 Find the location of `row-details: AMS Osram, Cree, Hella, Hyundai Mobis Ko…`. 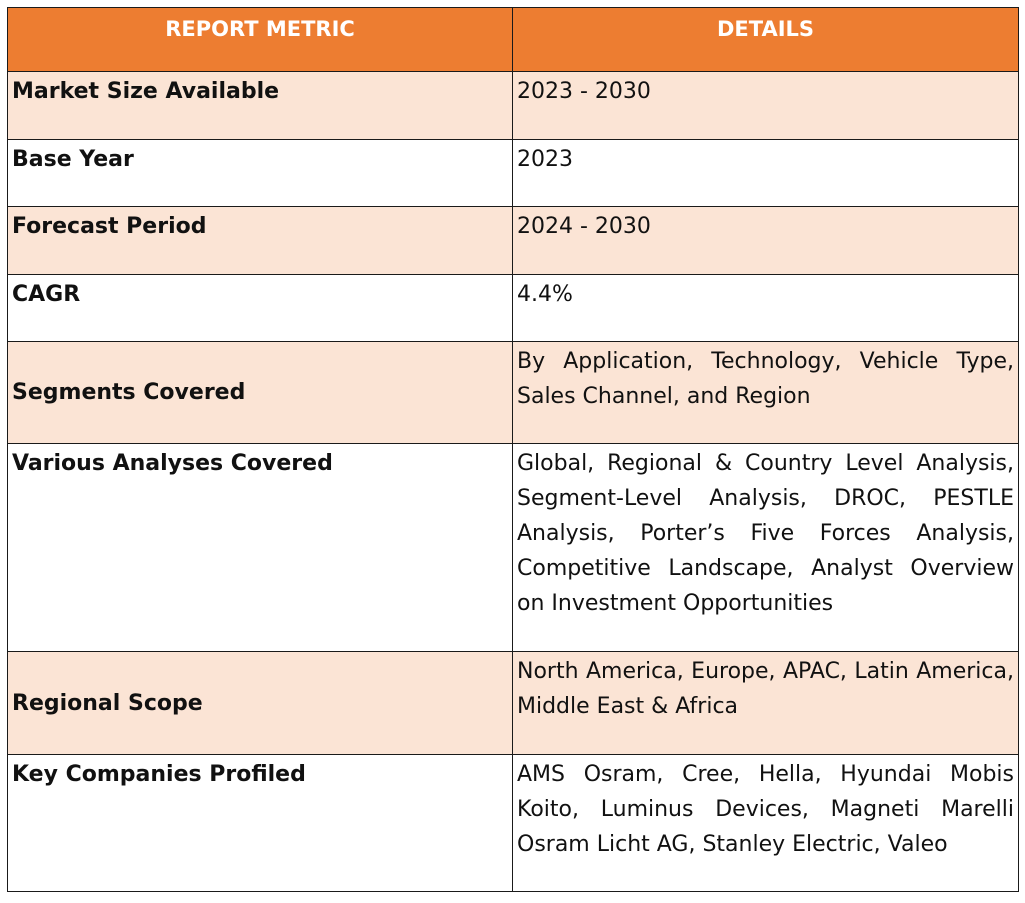

row-details: AMS Osram, Cree, Hella, Hyundai Mobis Ko… is located at coordinates (765, 823).